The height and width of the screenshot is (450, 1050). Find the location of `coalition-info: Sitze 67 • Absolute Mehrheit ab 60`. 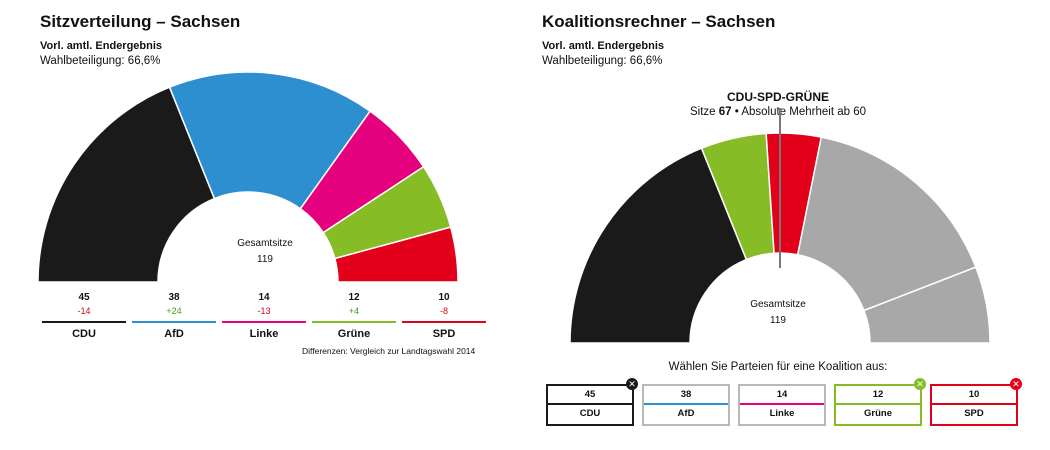

coalition-info: Sitze 67 • Absolute Mehrheit ab 60 is located at coordinates (778, 112).